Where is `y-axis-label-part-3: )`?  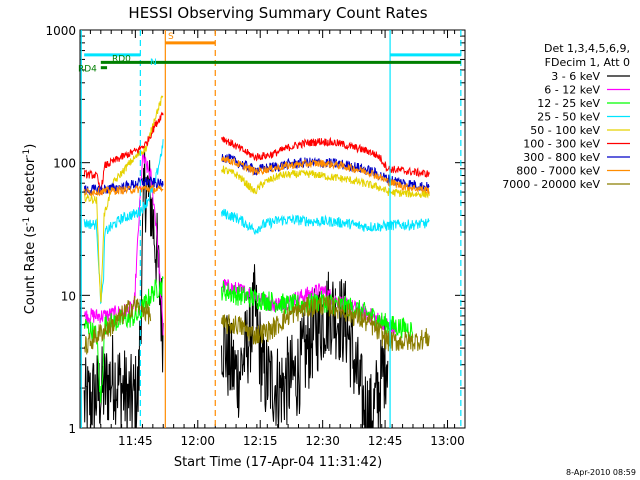 y-axis-label-part-3: ) is located at coordinates (30, 146).